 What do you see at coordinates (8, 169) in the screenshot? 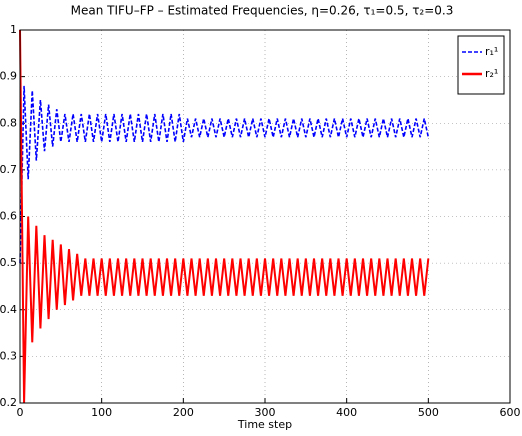
I see `y-tick-label: 0.7` at bounding box center [8, 169].